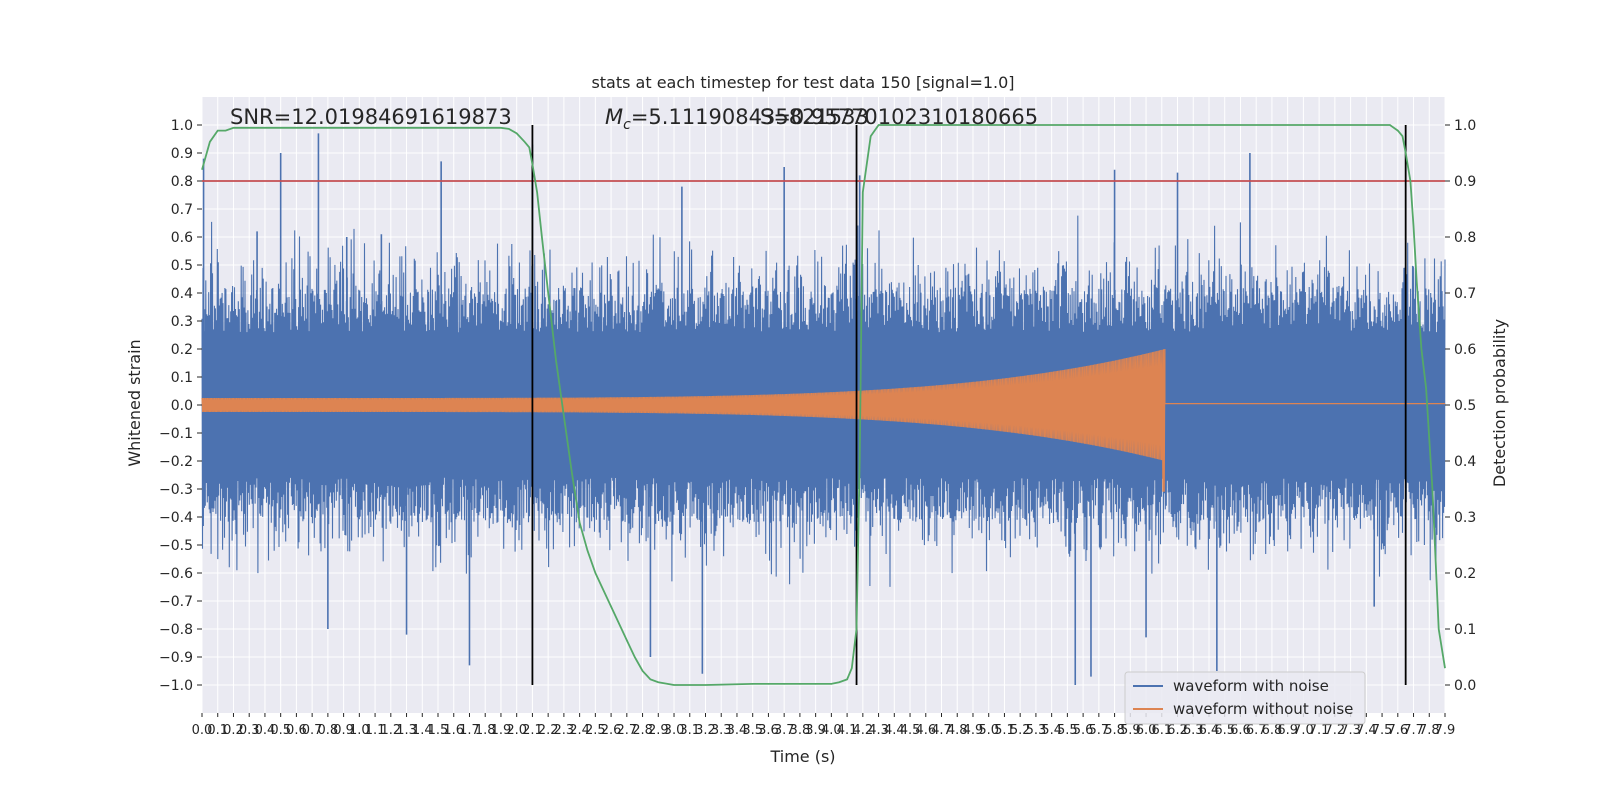  What do you see at coordinates (375, 730) in the screenshot?
I see `x-tick-label: 1.1` at bounding box center [375, 730].